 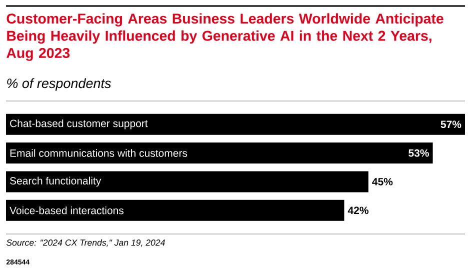 I want to click on data-label: 42%, so click(x=358, y=210).